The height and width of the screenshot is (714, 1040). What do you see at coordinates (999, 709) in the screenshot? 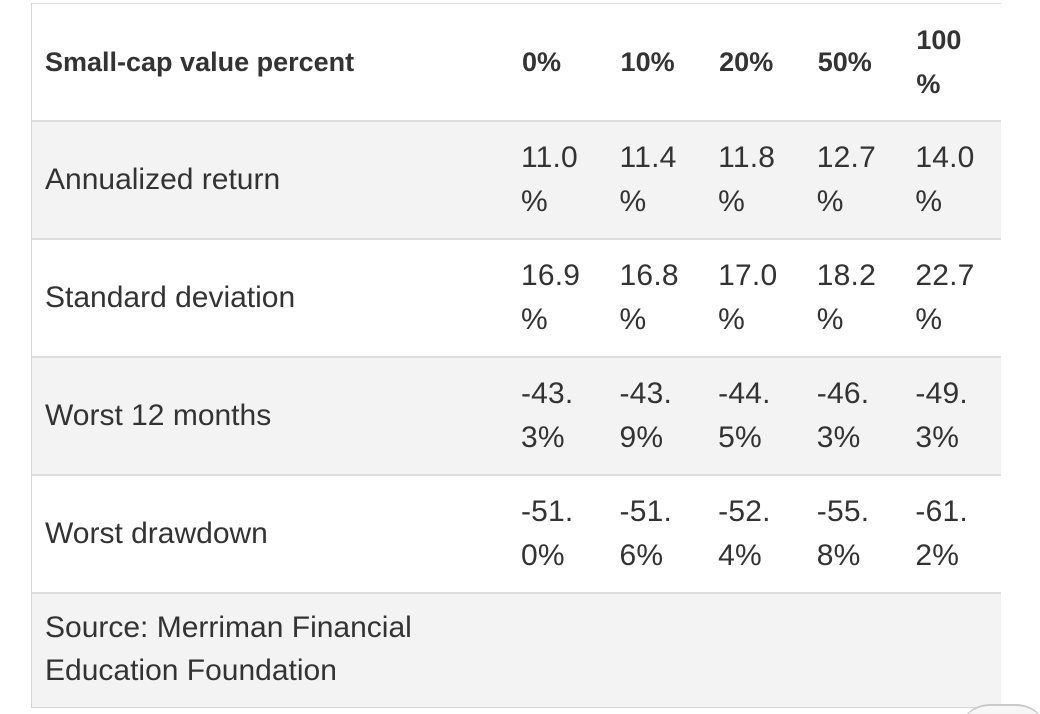
I see `scroll-corner-handle` at bounding box center [999, 709].